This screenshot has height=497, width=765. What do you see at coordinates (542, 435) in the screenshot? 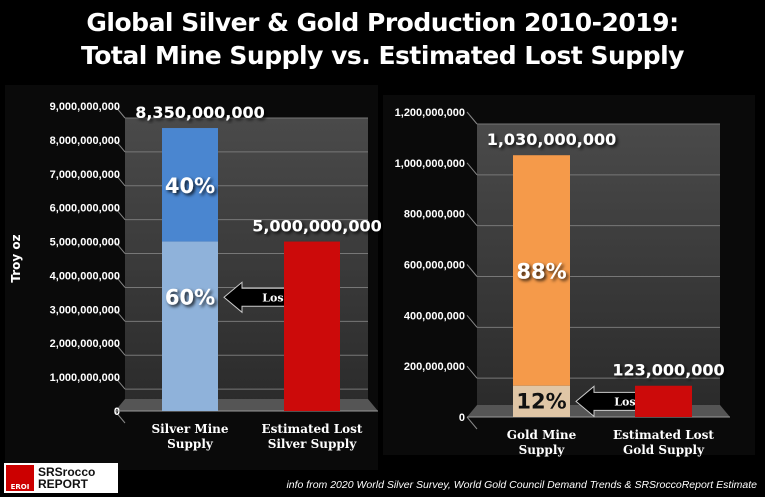
I see `x-category-label: Gold Mine` at bounding box center [542, 435].